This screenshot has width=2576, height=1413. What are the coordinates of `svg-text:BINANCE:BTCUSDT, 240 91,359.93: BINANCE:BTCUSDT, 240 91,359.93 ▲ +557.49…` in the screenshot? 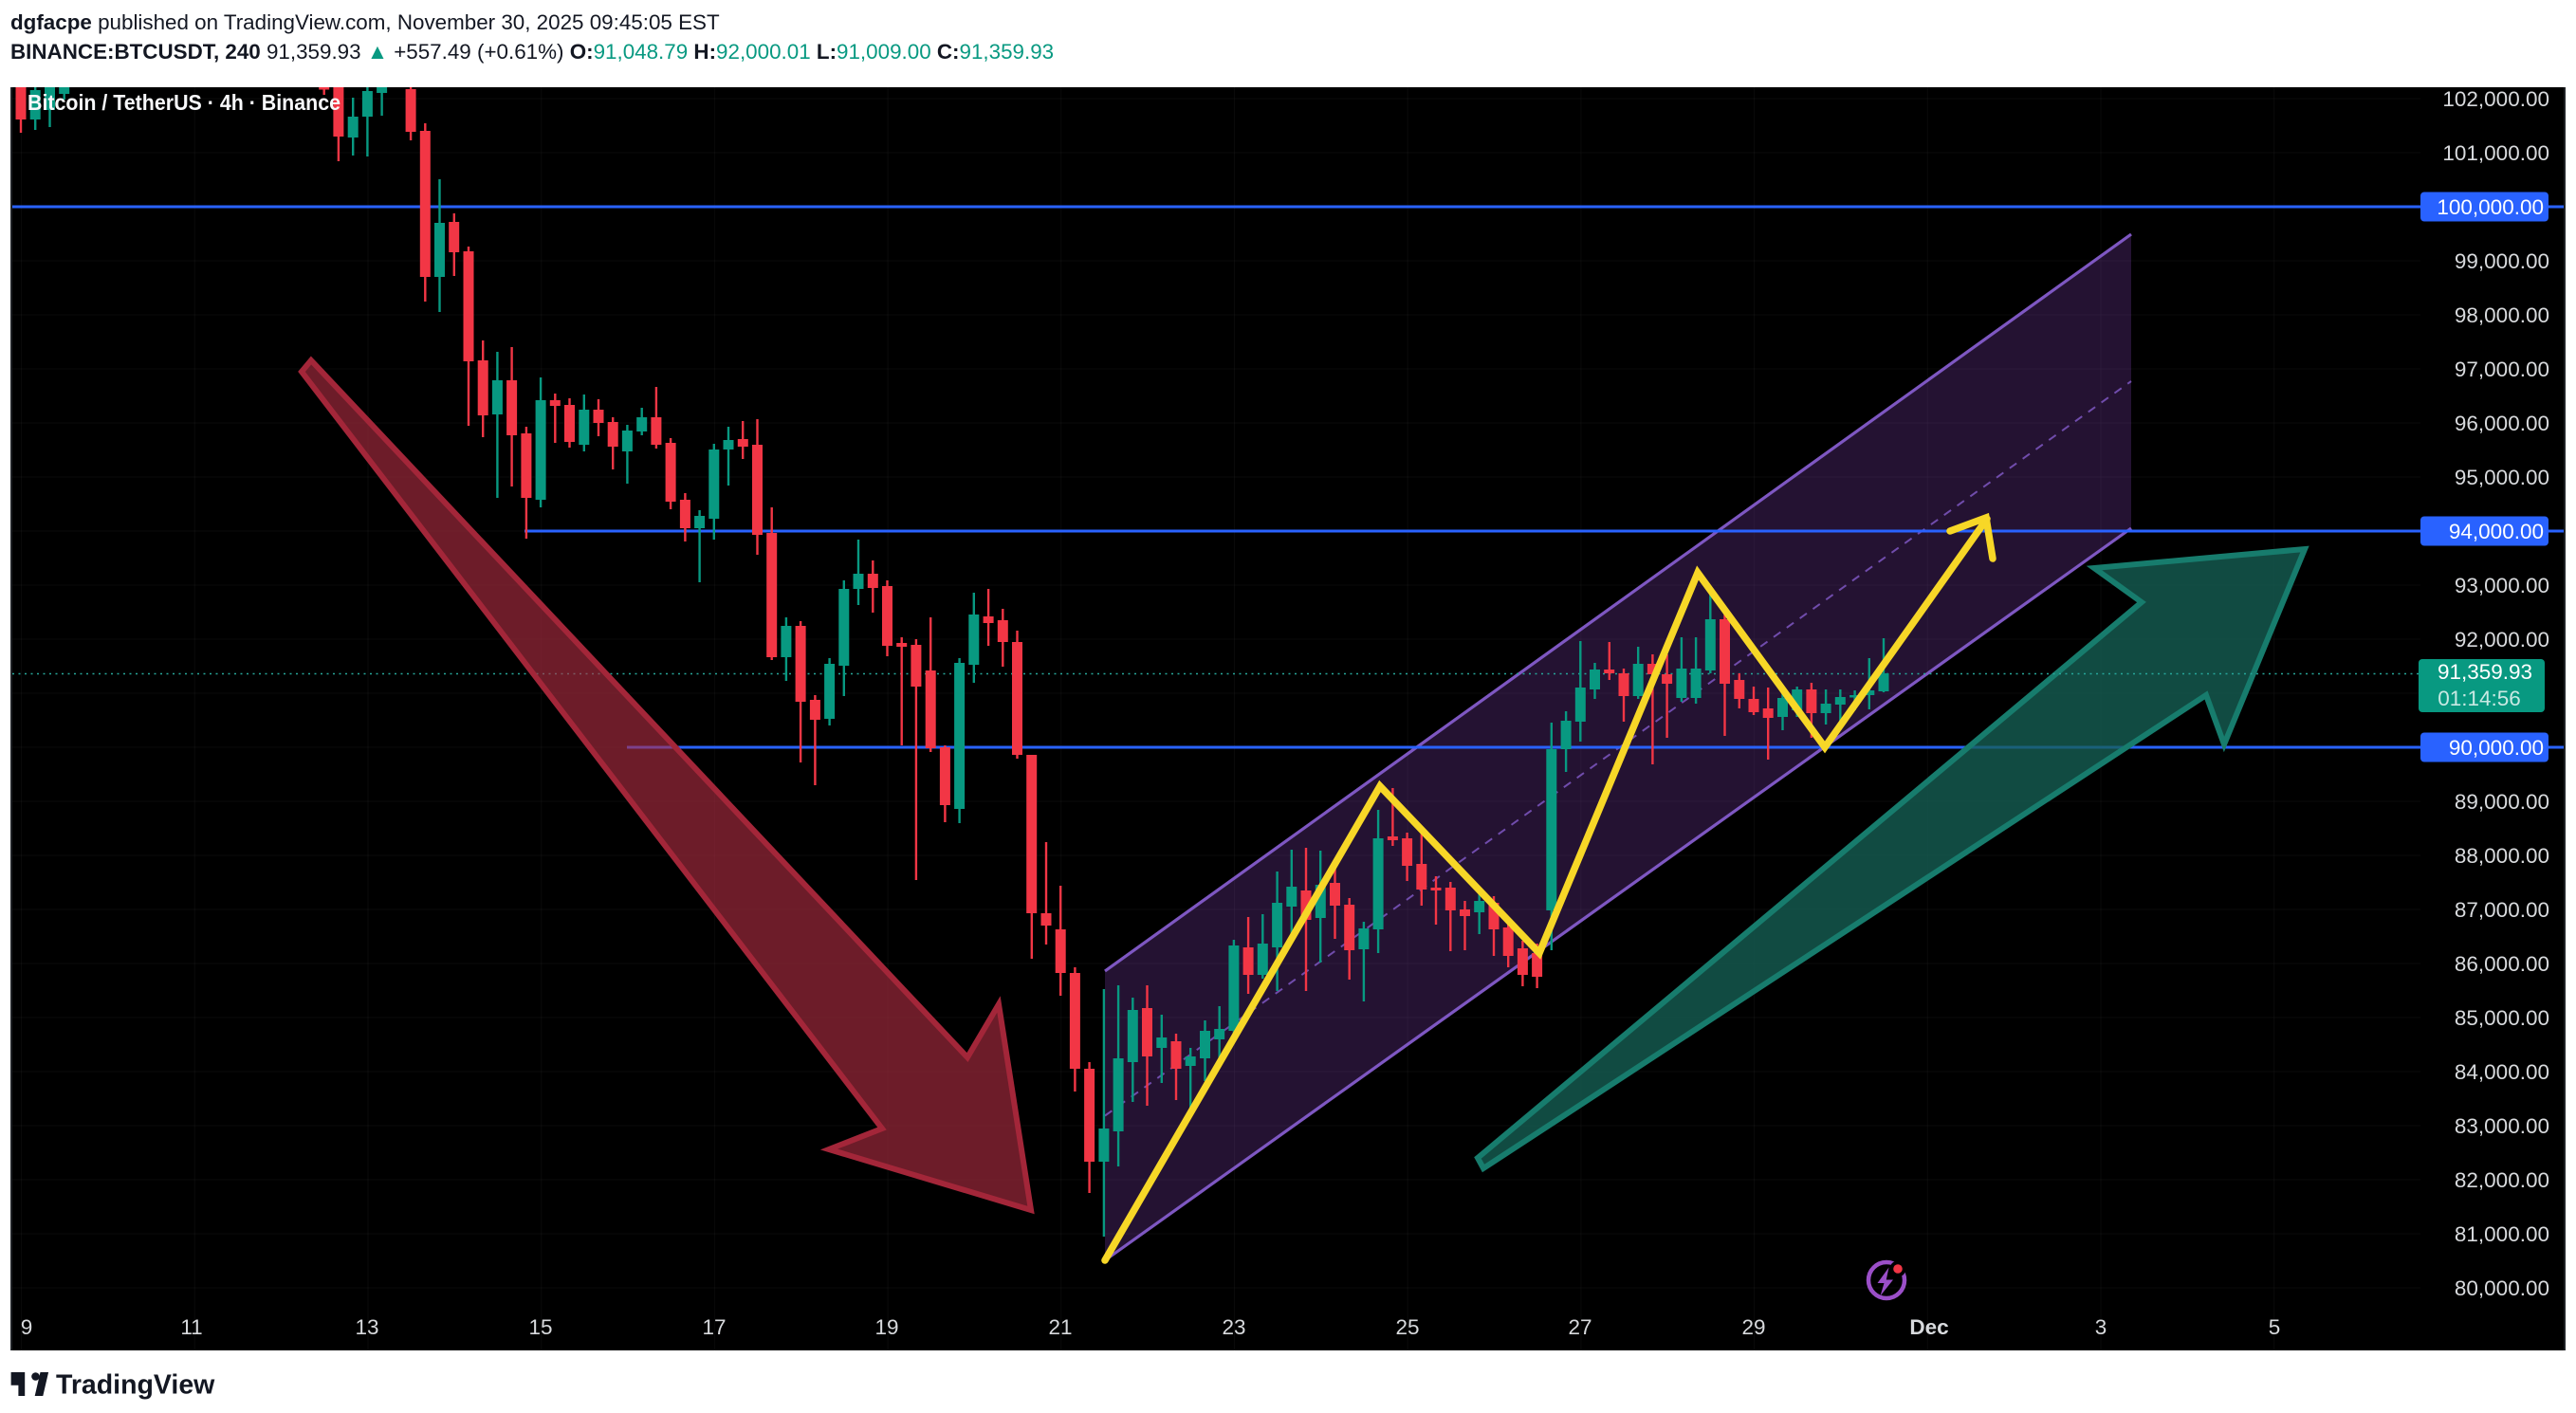 It's located at (532, 52).